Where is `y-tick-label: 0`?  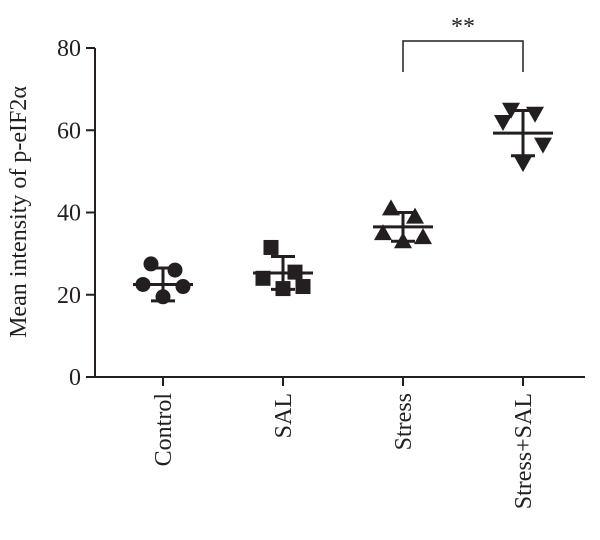
y-tick-label: 0 is located at coordinates (75, 378).